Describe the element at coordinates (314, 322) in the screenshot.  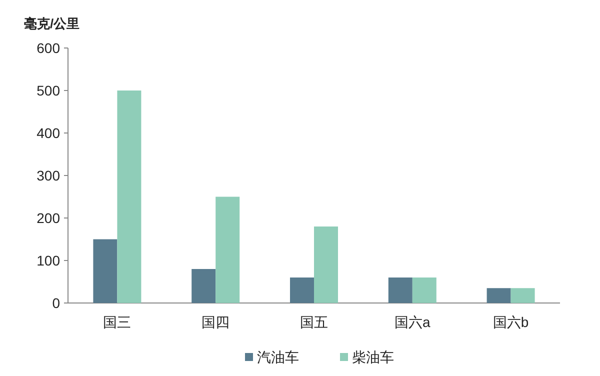
I see `x-tick-label: 国五` at that location.